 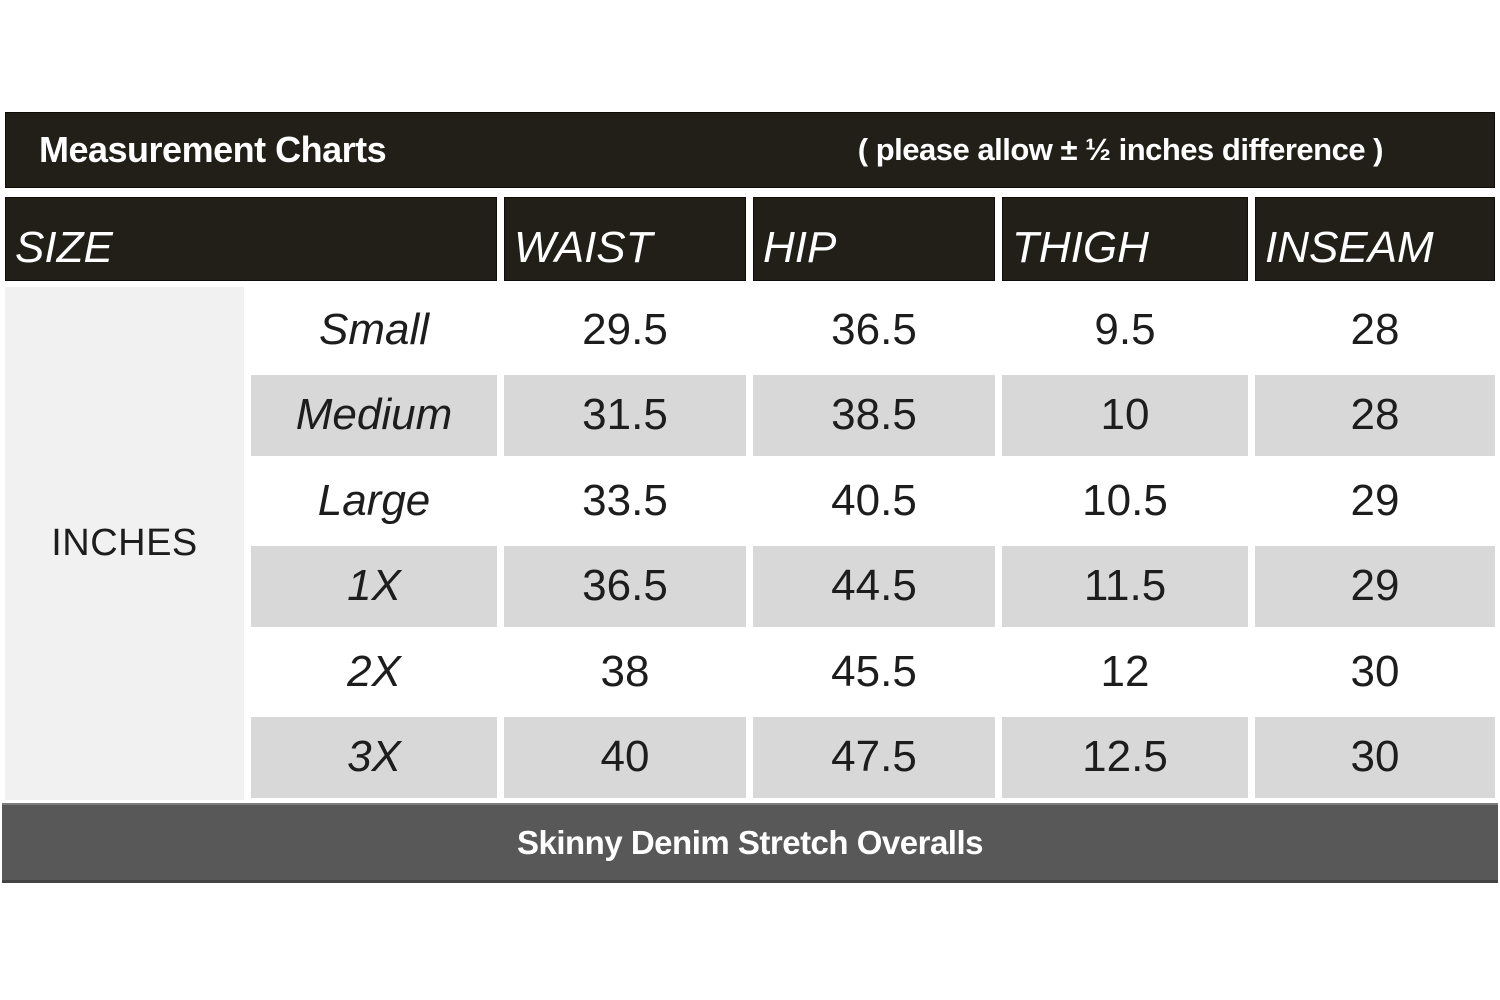 I want to click on waist-value-3x: 40, so click(x=625, y=757).